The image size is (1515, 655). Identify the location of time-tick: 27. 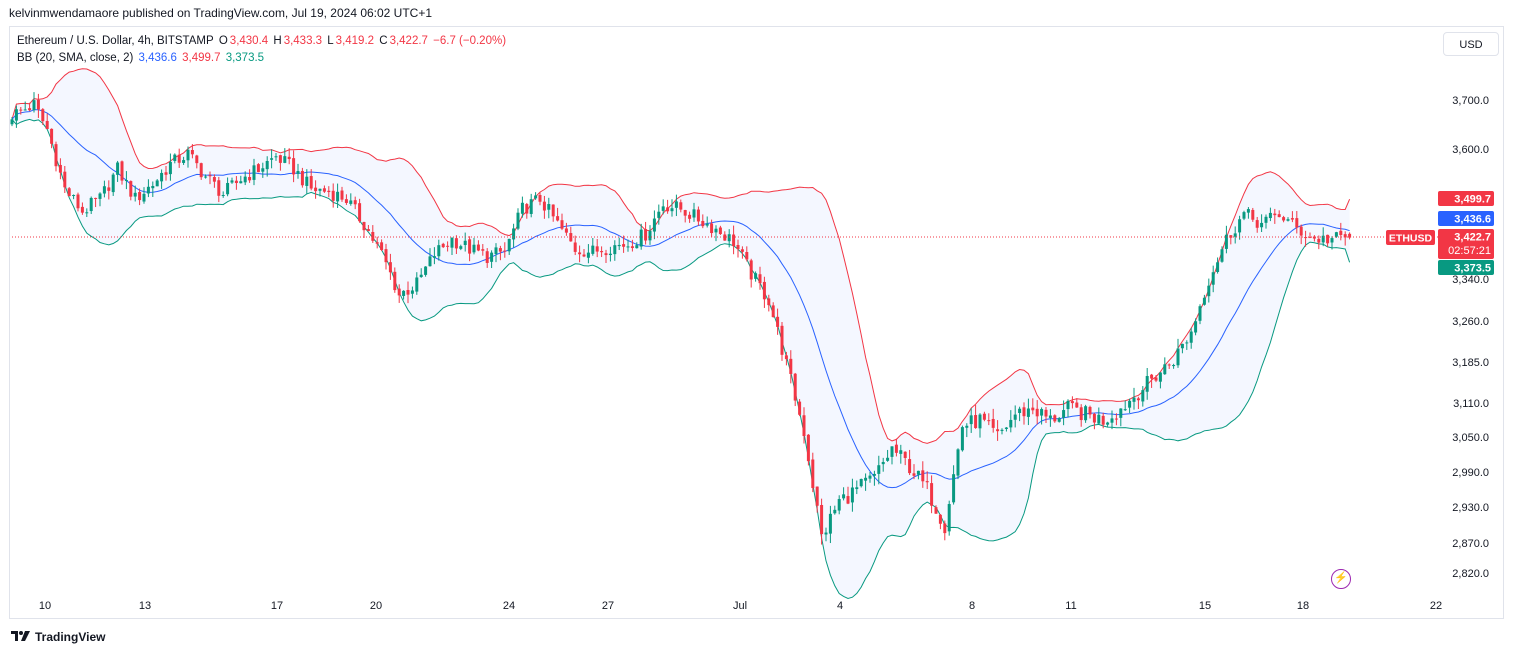
(608, 606).